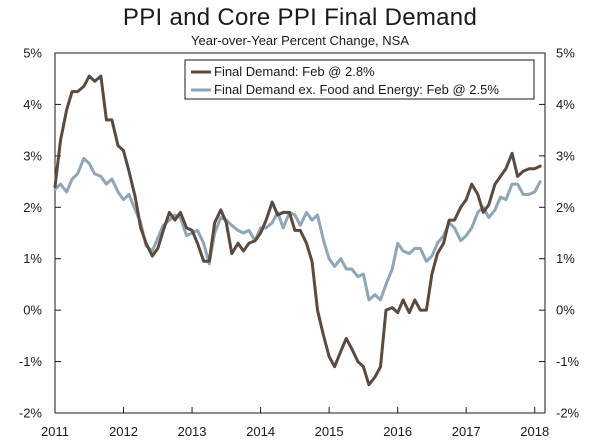  I want to click on legend-label-final-demand: Final Demand: Feb @ 2.8%, so click(294, 71).